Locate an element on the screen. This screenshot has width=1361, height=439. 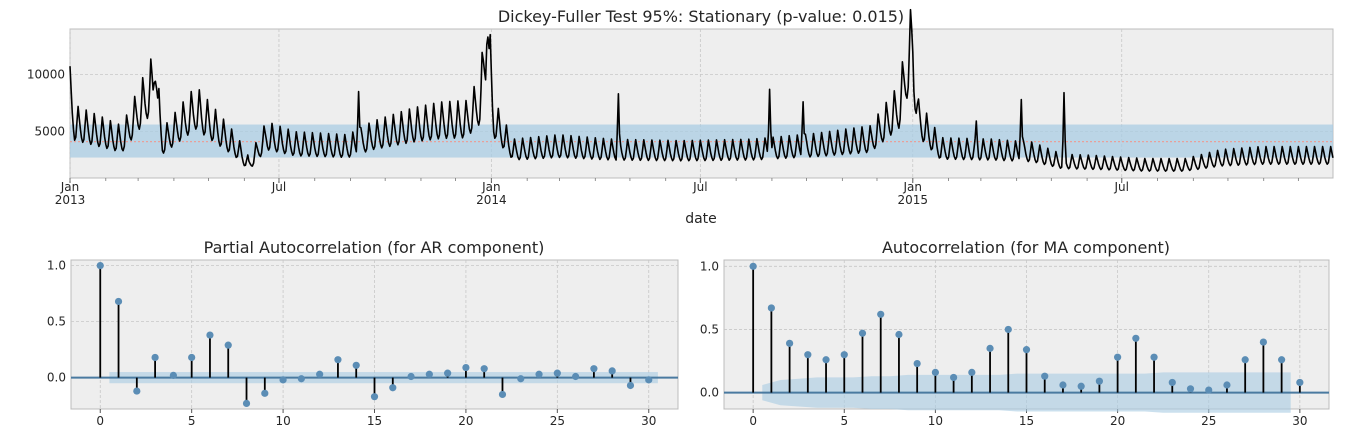
x-tick-label: 0 is located at coordinates (753, 421).